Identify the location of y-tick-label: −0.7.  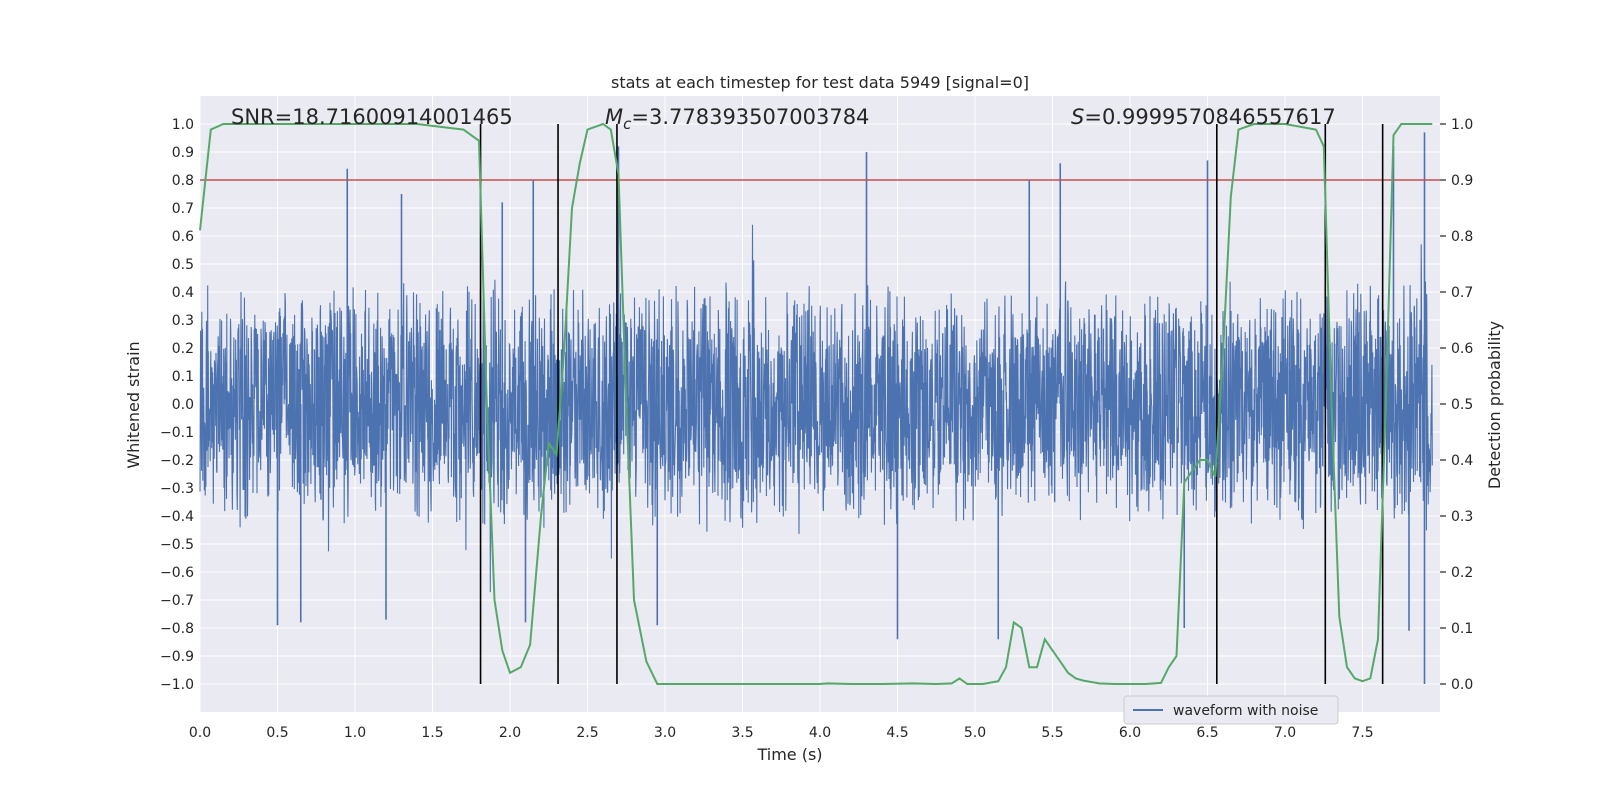
(177, 601).